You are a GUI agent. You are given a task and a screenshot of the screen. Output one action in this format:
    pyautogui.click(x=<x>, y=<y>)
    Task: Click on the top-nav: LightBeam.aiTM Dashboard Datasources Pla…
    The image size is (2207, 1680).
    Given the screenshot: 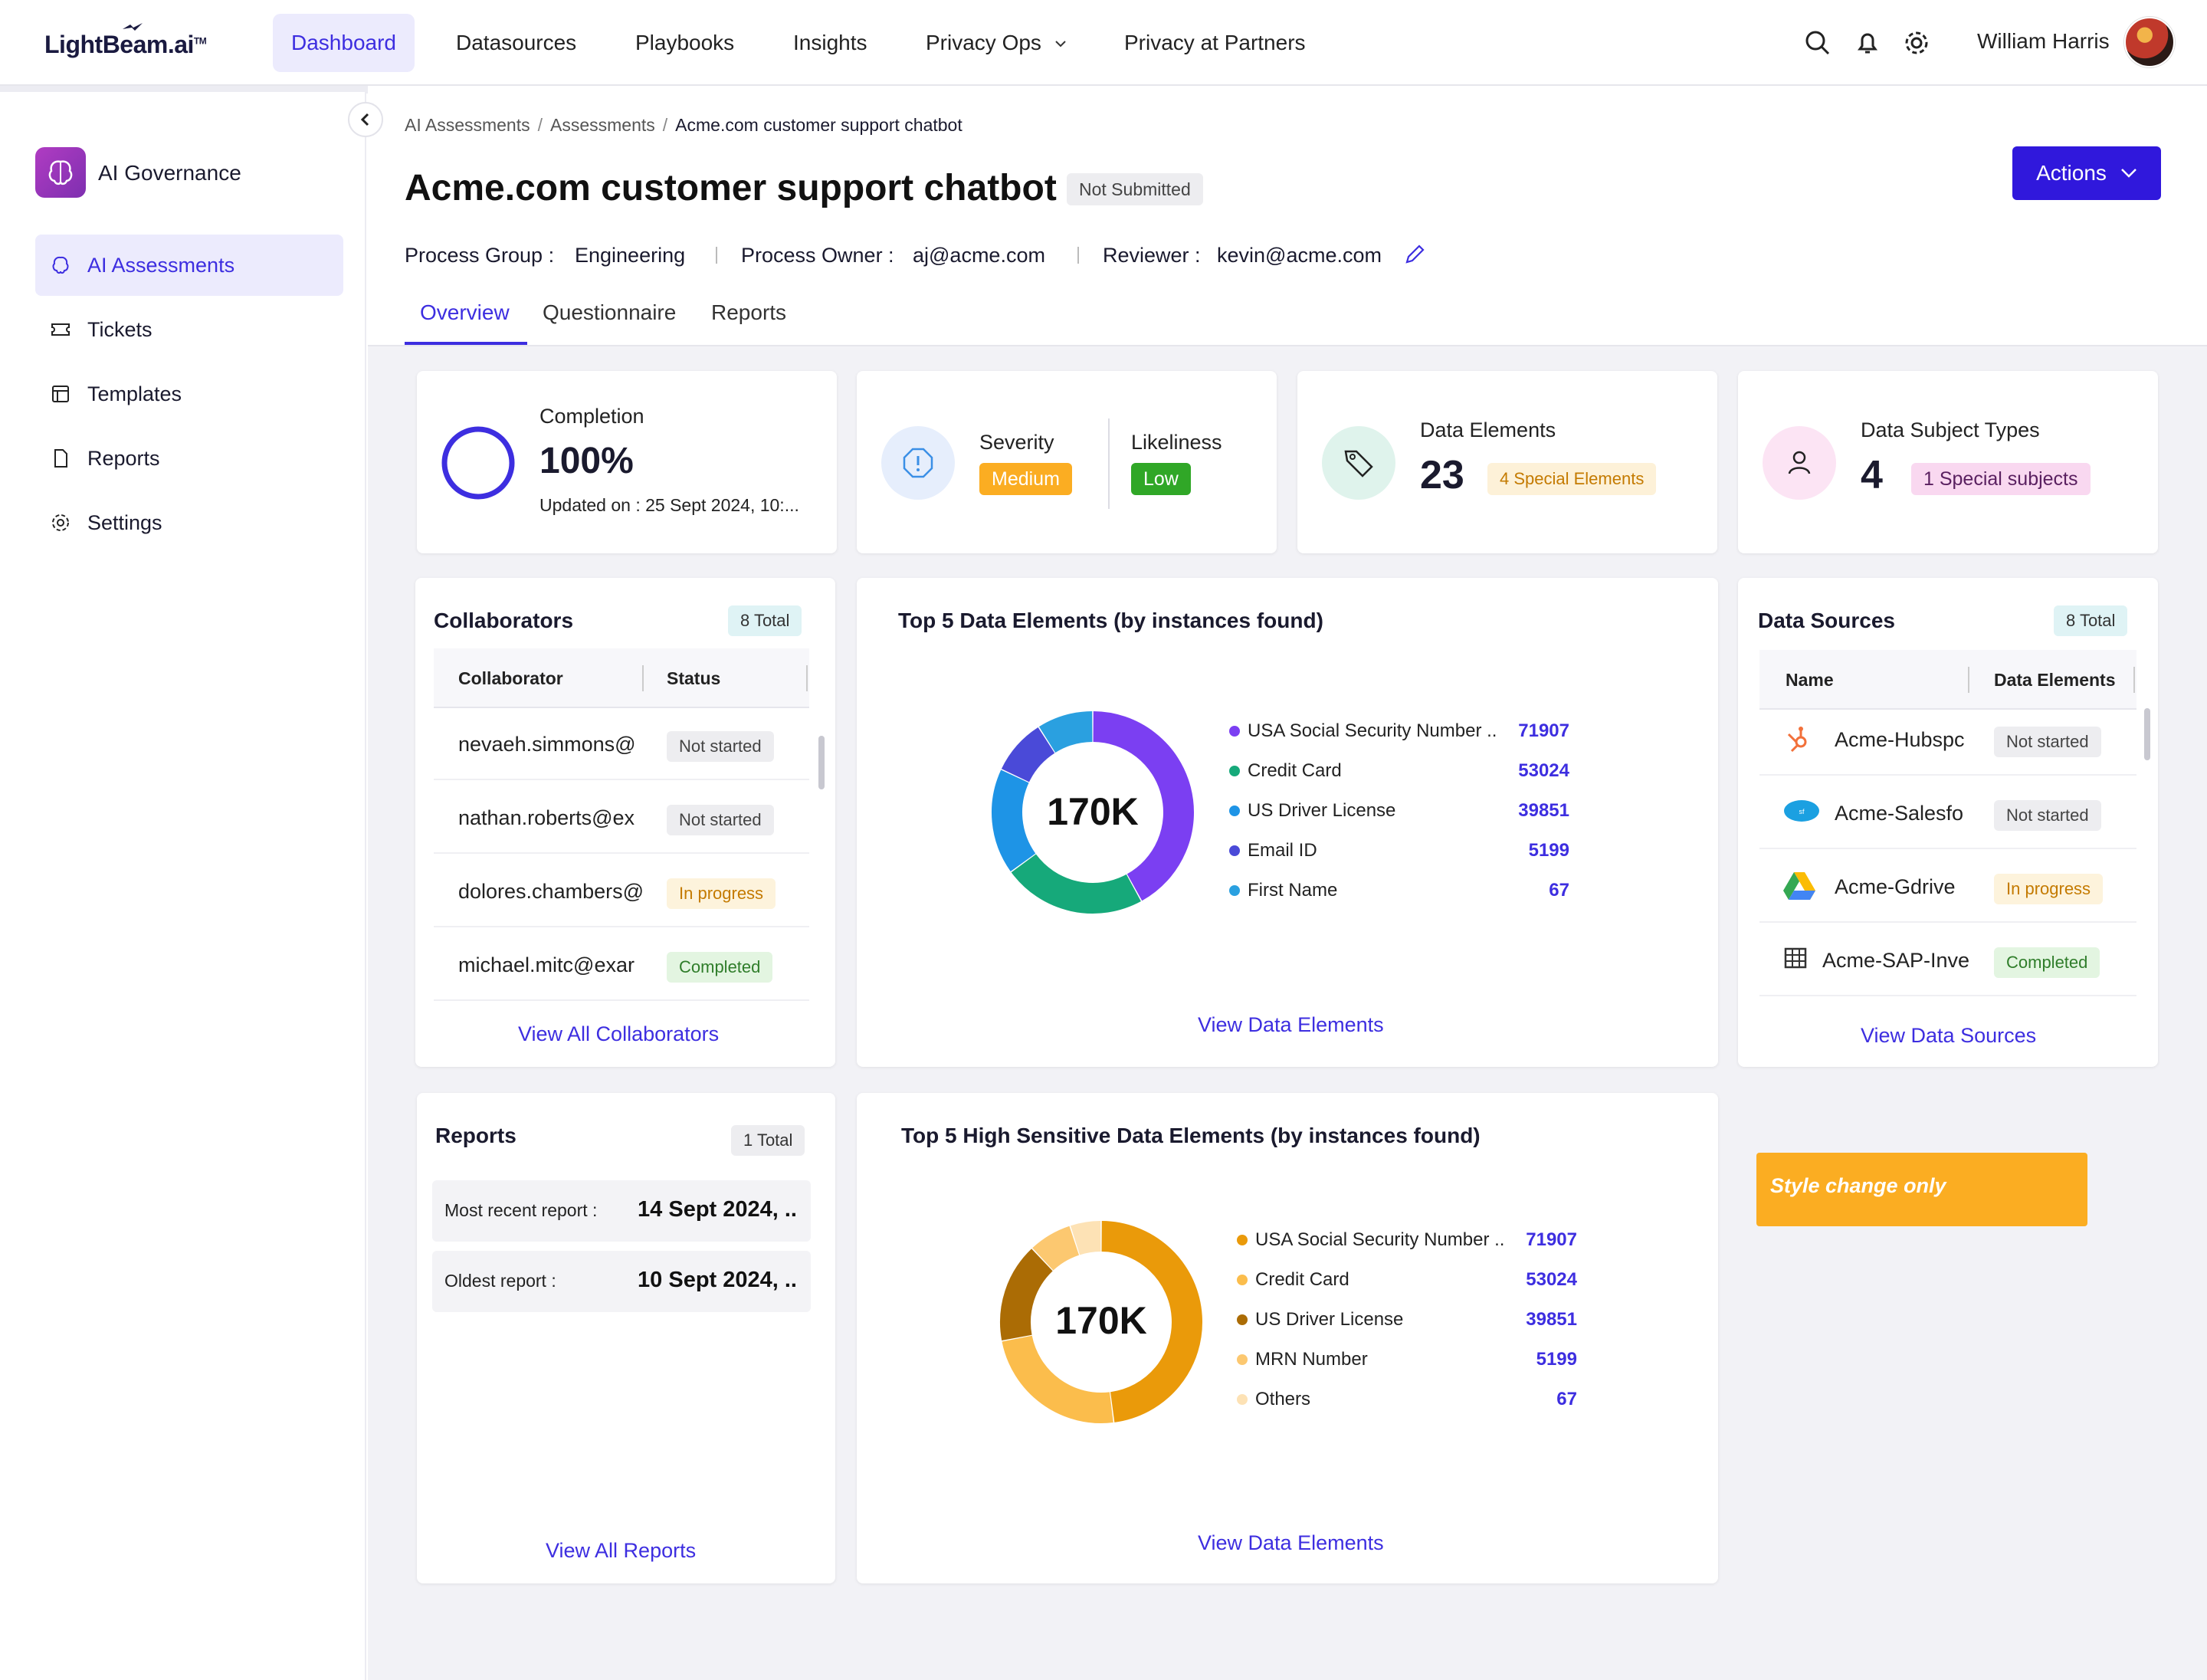 What is the action you would take?
    pyautogui.click(x=1103, y=43)
    